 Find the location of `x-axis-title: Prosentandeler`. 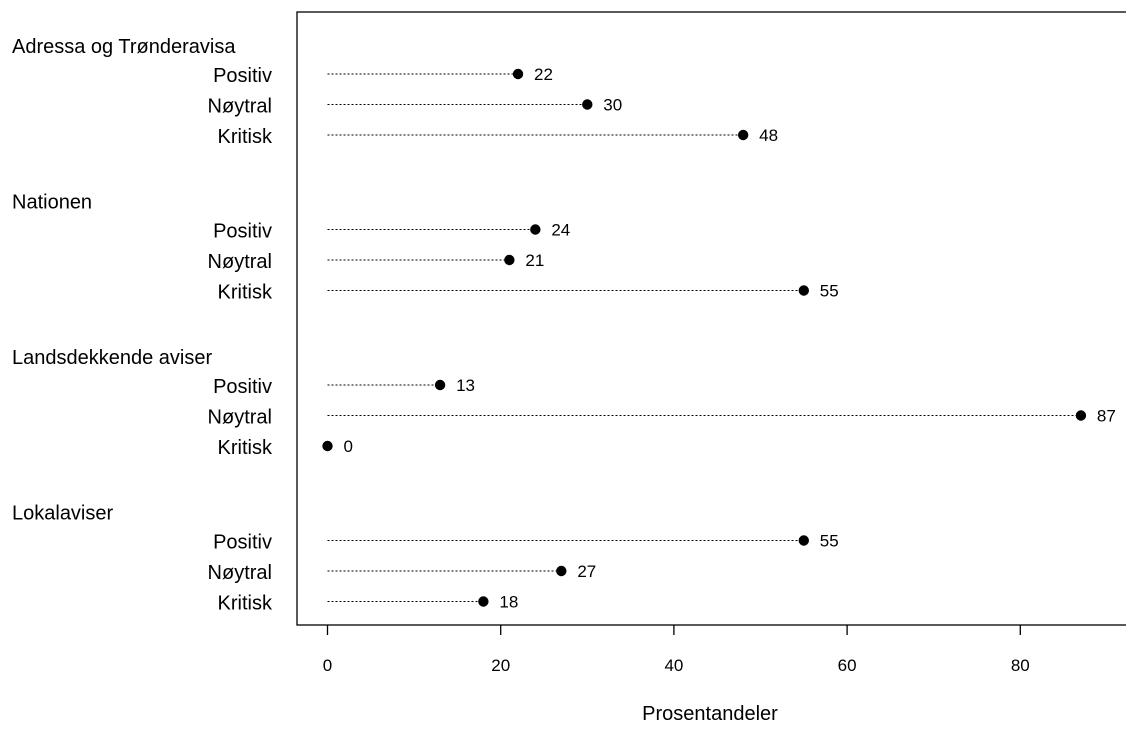

x-axis-title: Prosentandeler is located at coordinates (710, 714).